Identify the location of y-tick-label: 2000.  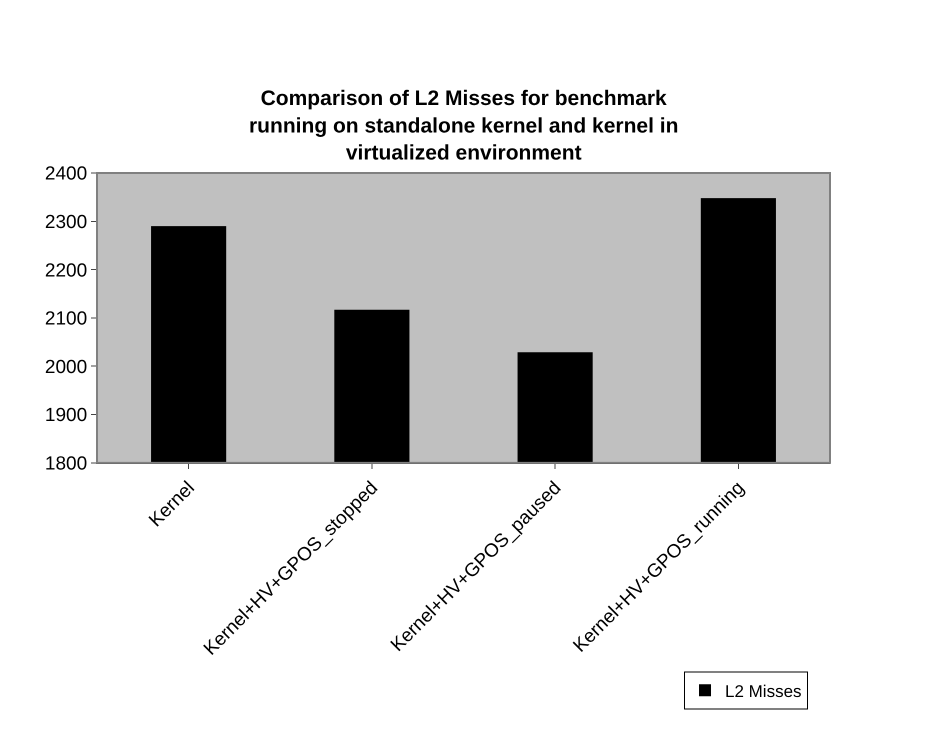
(66, 367).